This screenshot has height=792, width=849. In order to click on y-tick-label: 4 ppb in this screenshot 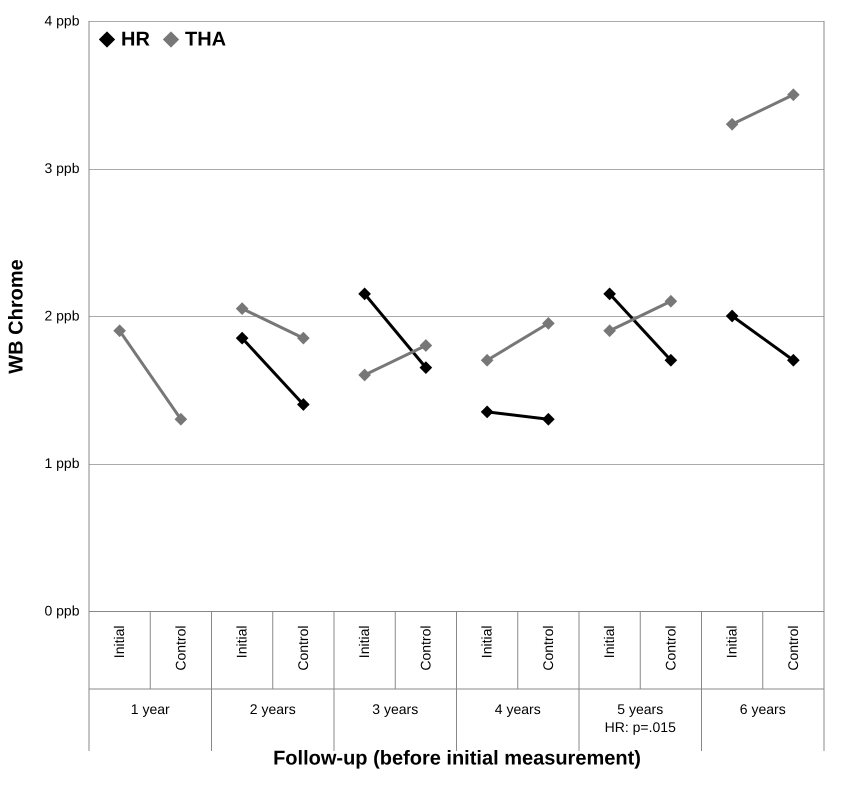, I will do `click(62, 20)`.